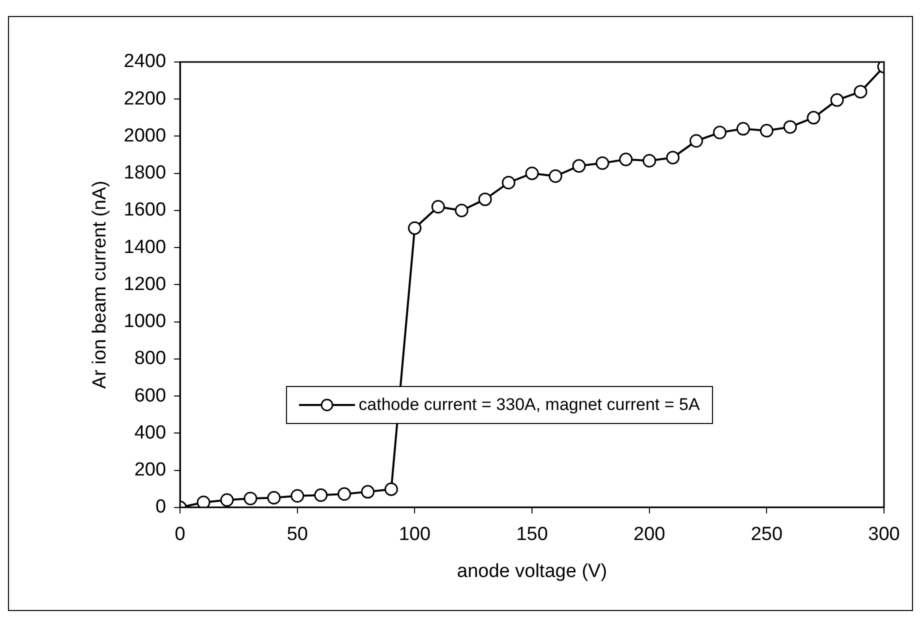 The image size is (922, 617). Describe the element at coordinates (150, 470) in the screenshot. I see `y-tick-label: 200` at that location.